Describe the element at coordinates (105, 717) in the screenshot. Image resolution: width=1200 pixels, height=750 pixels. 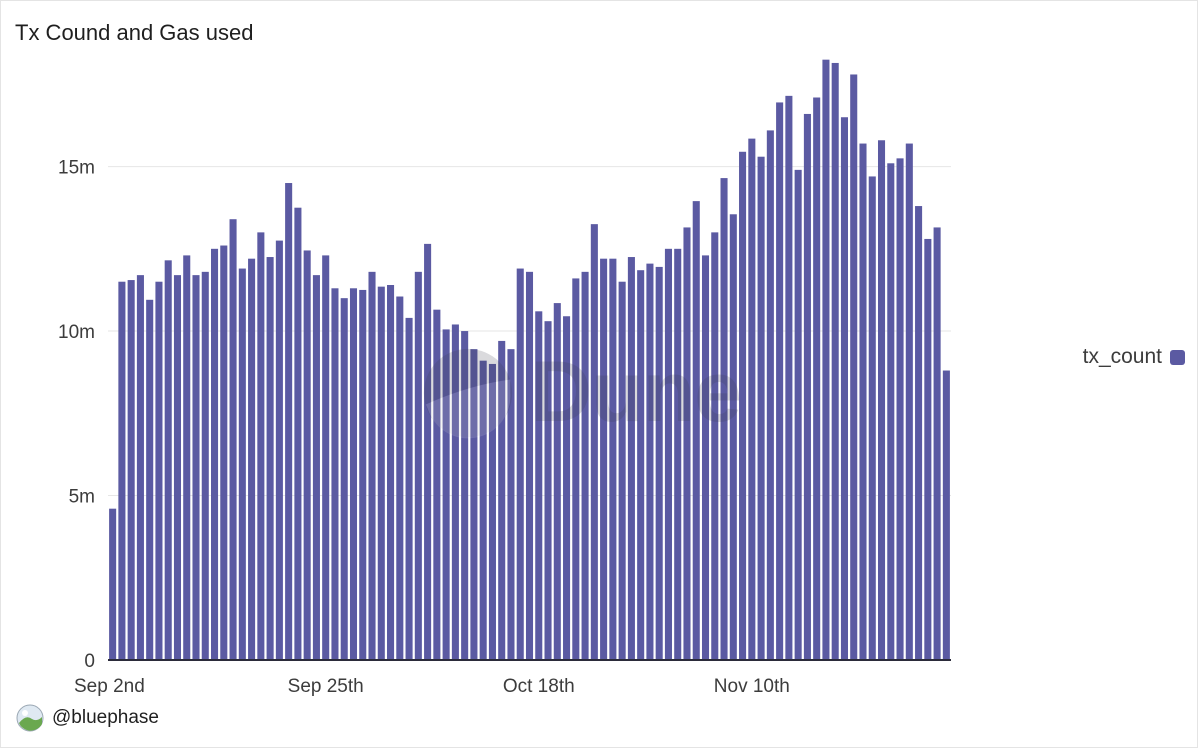
I see `author-handle: @bluephase` at that location.